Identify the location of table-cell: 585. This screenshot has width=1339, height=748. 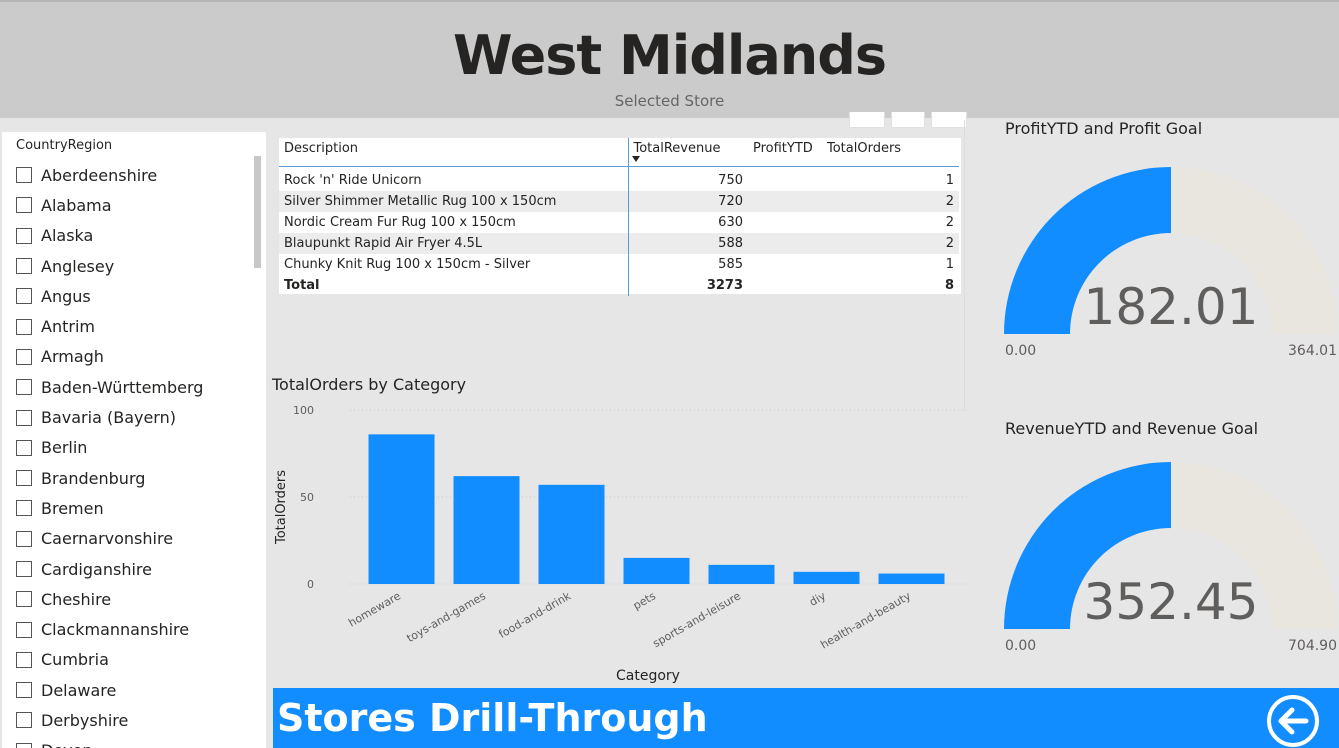
(730, 264).